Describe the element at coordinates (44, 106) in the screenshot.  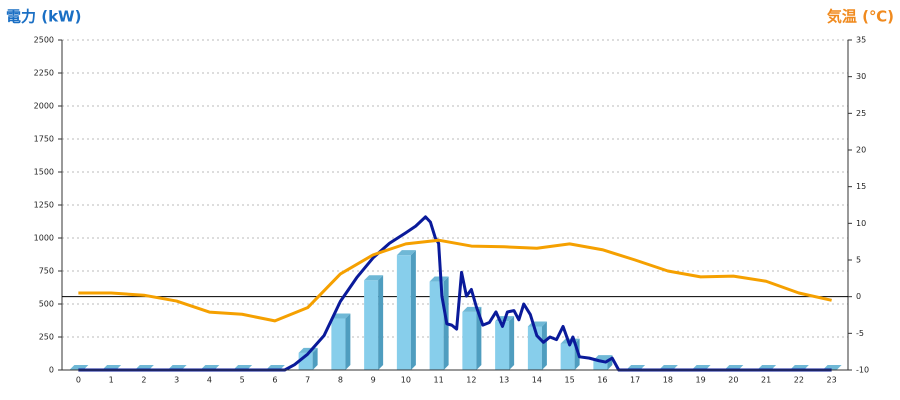
I see `y-tick-label: 2000` at that location.